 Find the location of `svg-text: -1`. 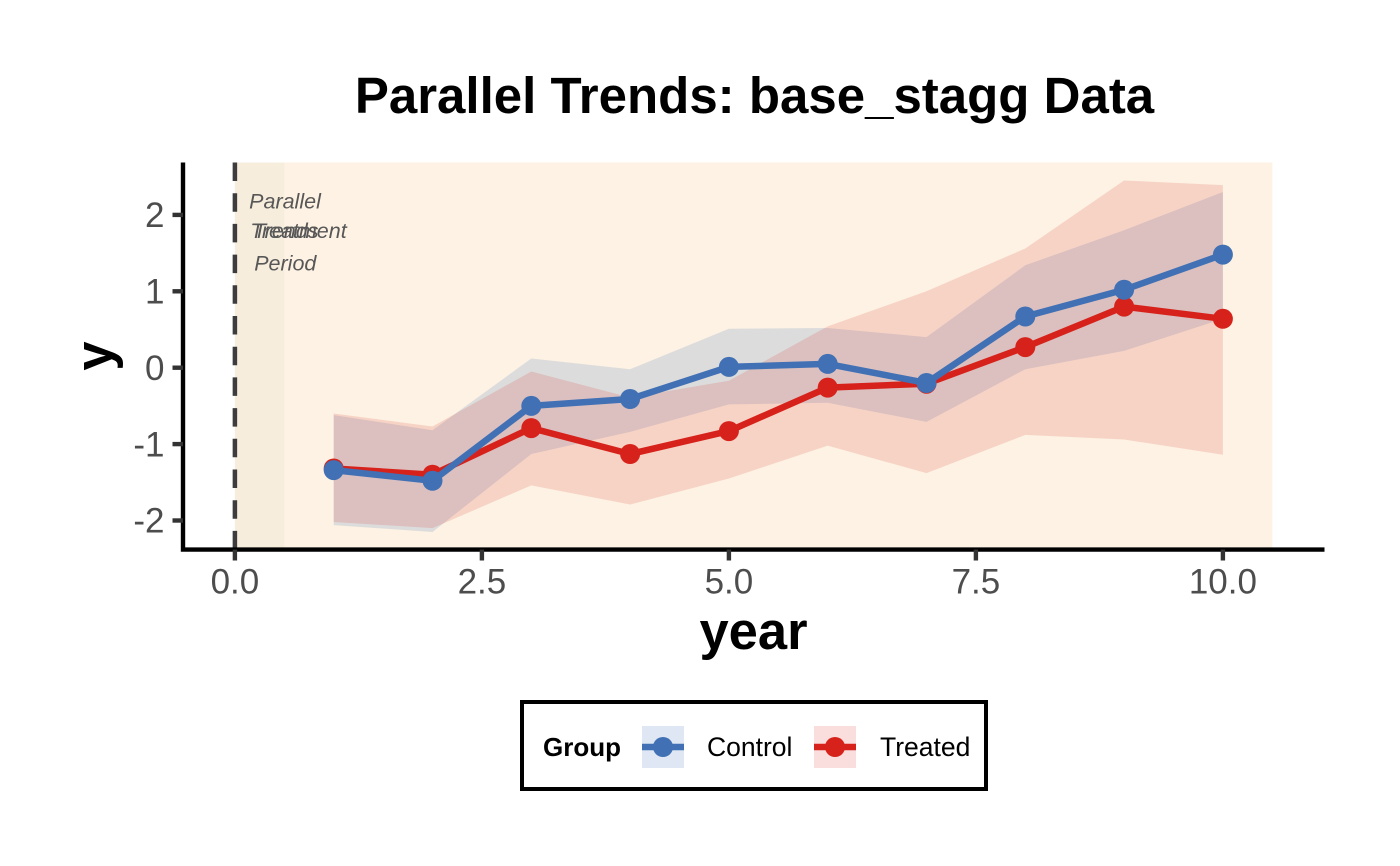

svg-text: -1 is located at coordinates (148, 444).